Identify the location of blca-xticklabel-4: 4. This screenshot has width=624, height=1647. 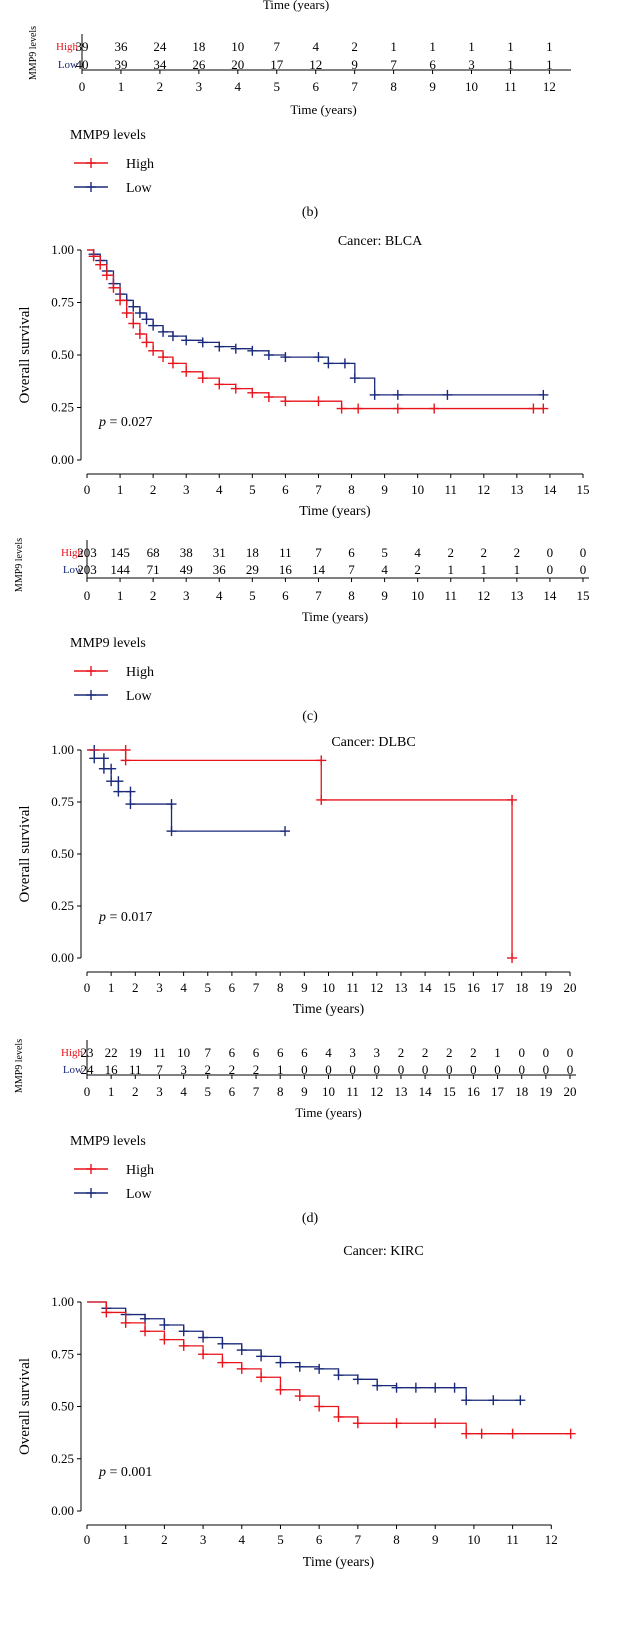
(219, 489).